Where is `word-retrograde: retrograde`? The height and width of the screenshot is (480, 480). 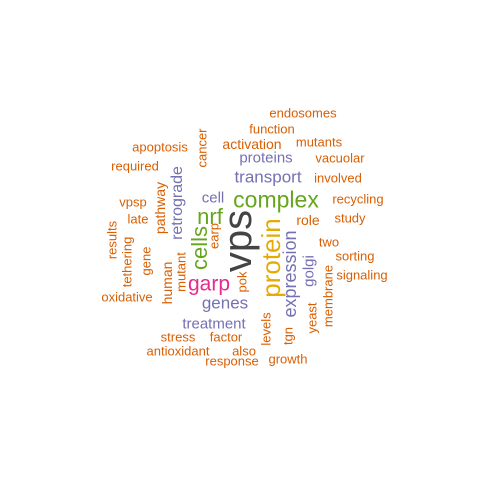 word-retrograde: retrograde is located at coordinates (177, 203).